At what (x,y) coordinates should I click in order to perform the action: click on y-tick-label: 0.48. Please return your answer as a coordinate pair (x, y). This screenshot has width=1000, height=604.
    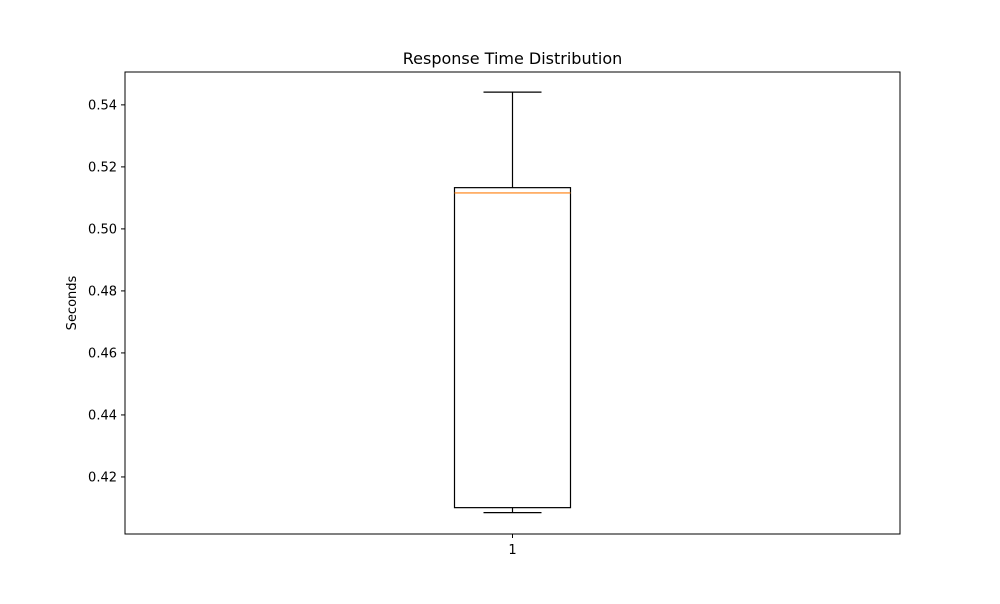
    Looking at the image, I should click on (102, 291).